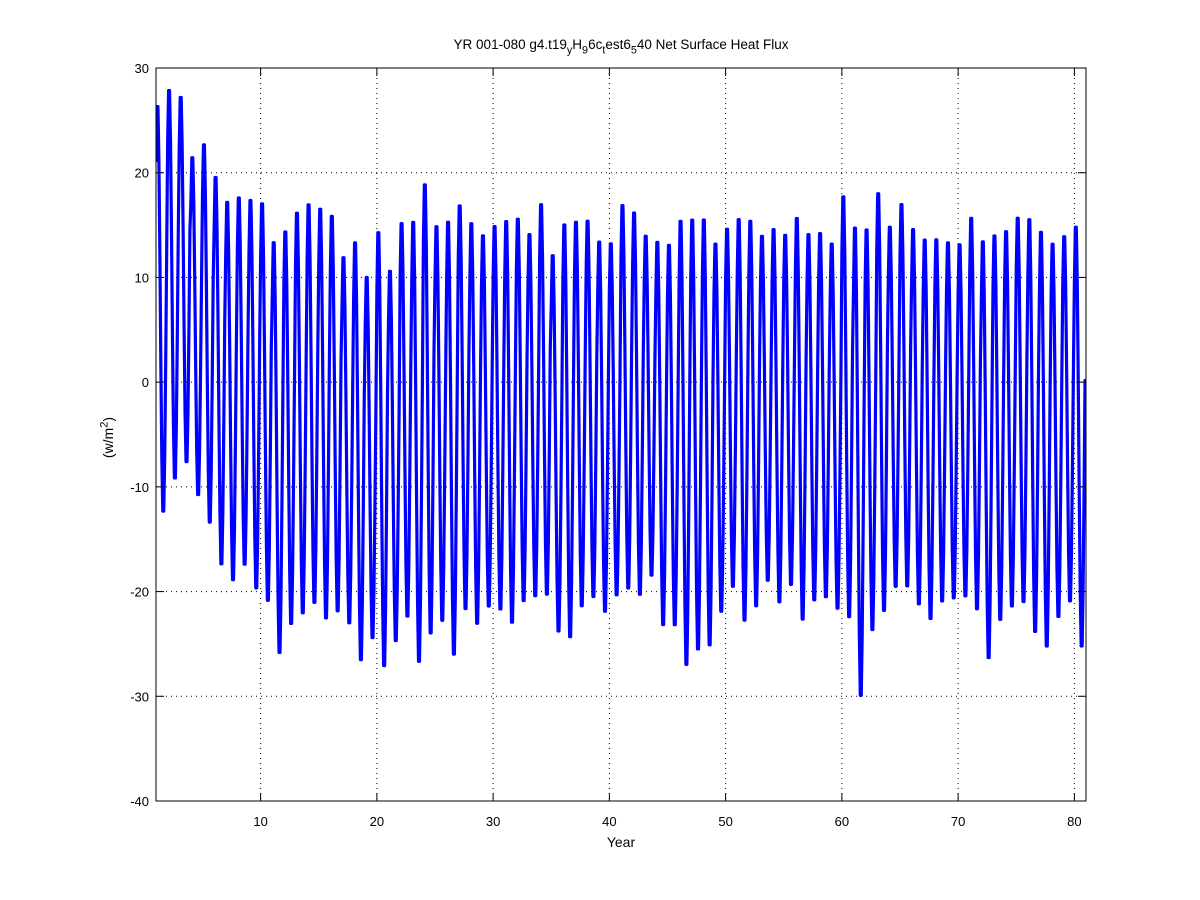  I want to click on title-part: ), so click(108, 419).